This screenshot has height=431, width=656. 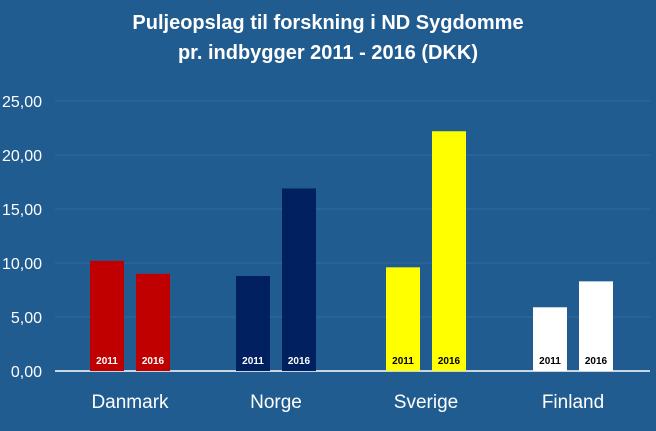 I want to click on chart-title-line-1: Puljeopslag til forskning i ND Sygdomme, so click(x=328, y=23).